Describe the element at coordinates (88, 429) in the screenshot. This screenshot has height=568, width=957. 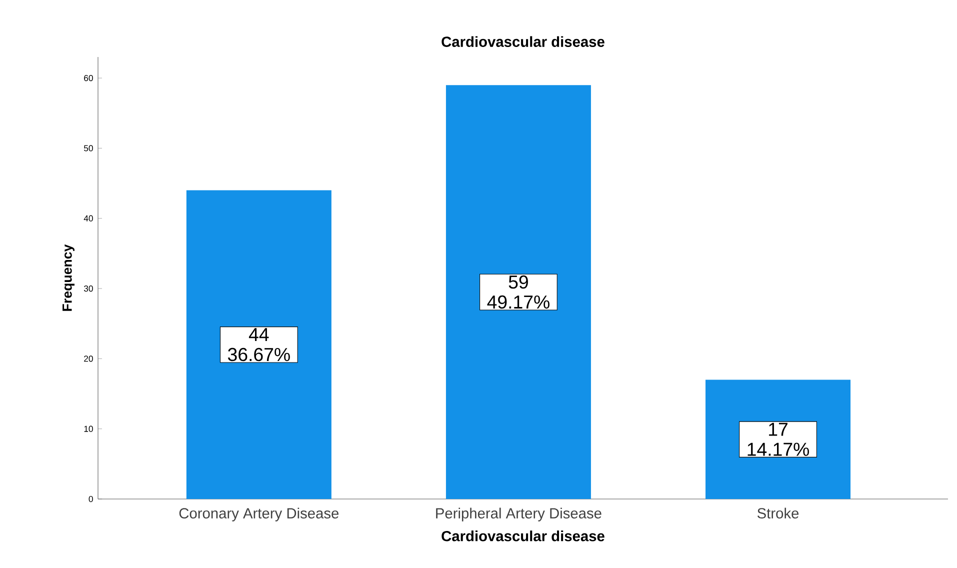
I see `y-tick-label: 10` at that location.